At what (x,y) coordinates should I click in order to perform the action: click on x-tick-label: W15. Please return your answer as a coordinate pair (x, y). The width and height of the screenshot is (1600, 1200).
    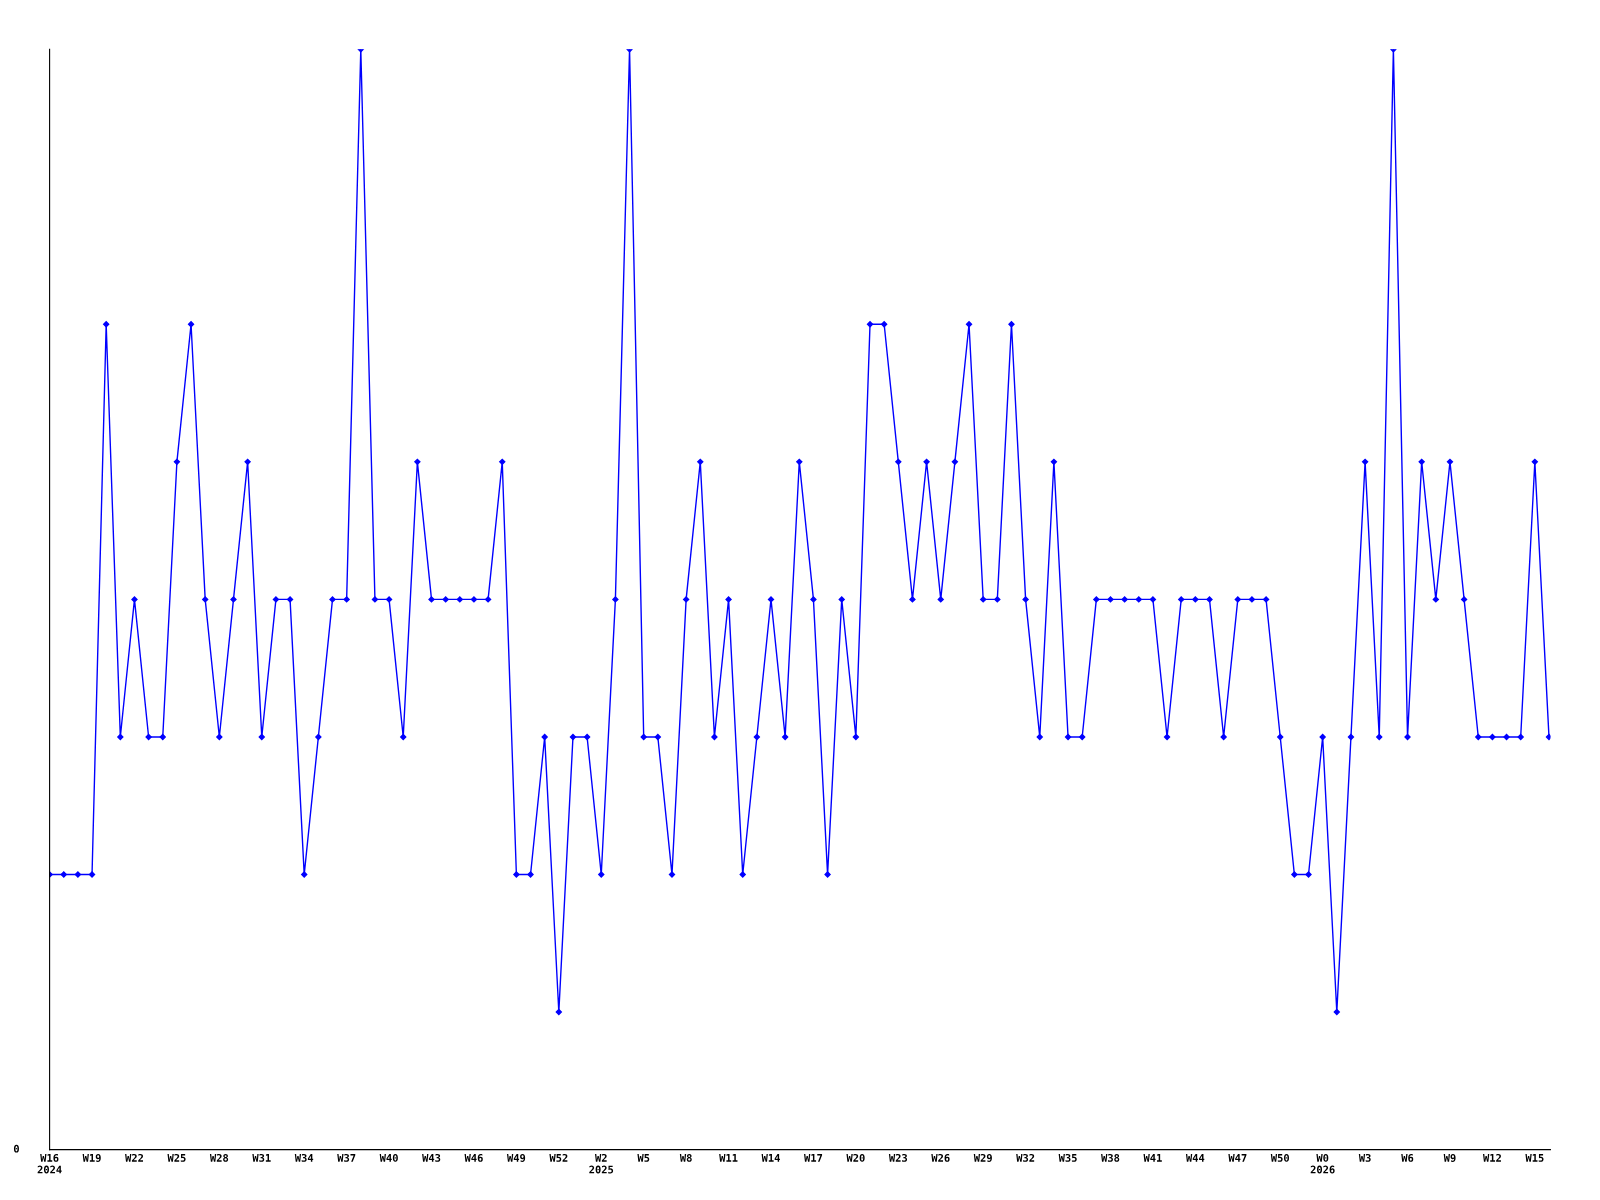
    Looking at the image, I should click on (1534, 1158).